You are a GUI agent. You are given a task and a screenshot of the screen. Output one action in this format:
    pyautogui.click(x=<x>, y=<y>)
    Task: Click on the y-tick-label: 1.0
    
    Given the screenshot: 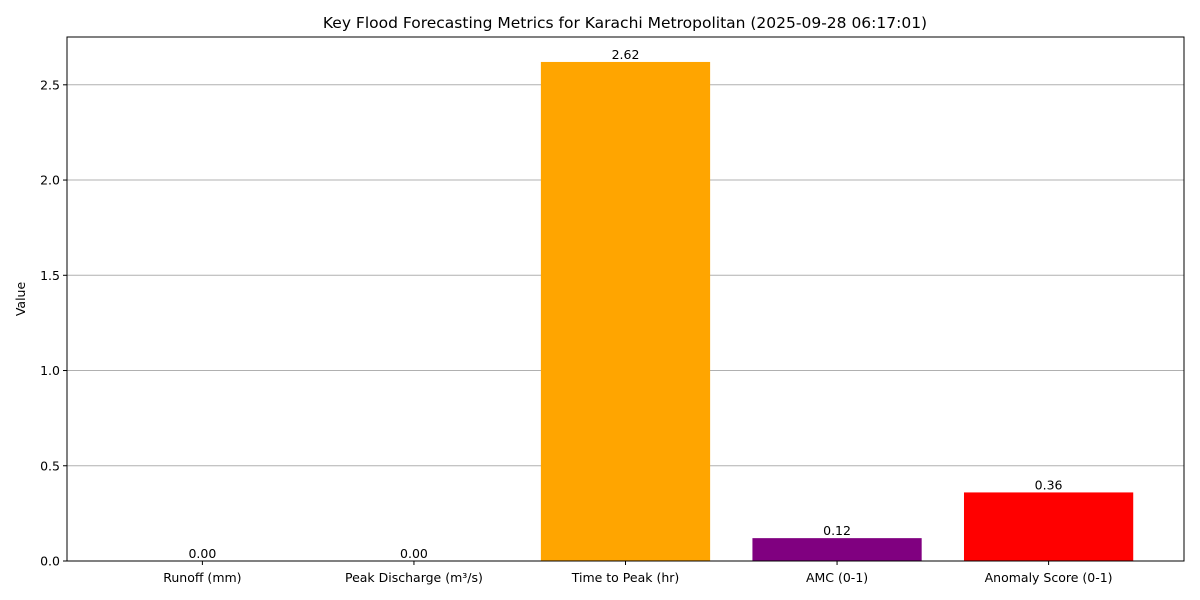 What is the action you would take?
    pyautogui.click(x=50, y=370)
    